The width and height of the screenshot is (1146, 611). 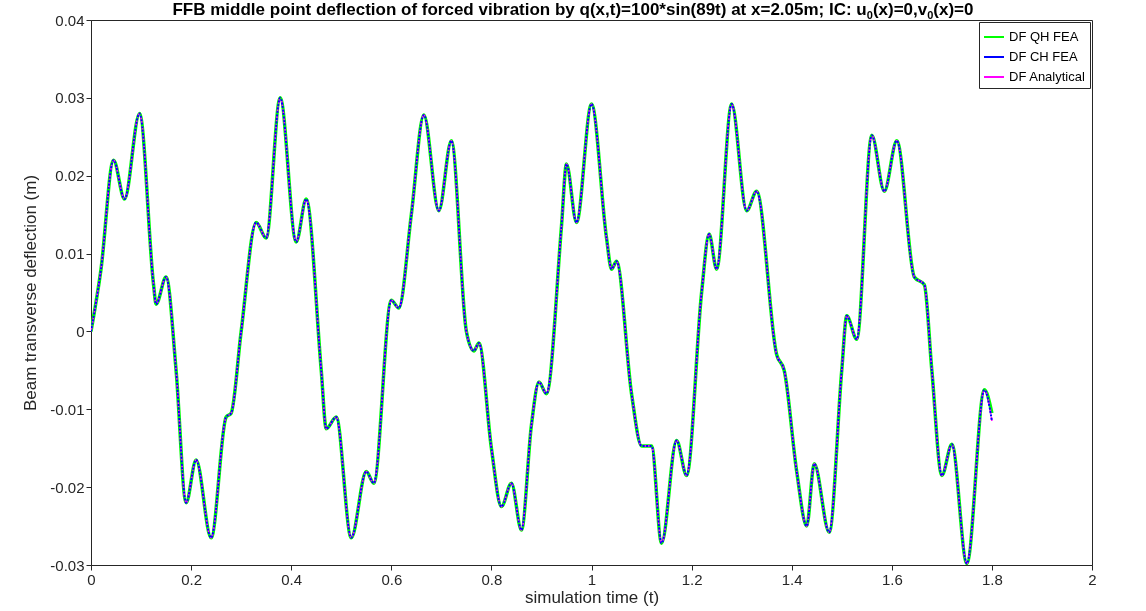 I want to click on x-tick-label: 0.2, so click(x=192, y=579).